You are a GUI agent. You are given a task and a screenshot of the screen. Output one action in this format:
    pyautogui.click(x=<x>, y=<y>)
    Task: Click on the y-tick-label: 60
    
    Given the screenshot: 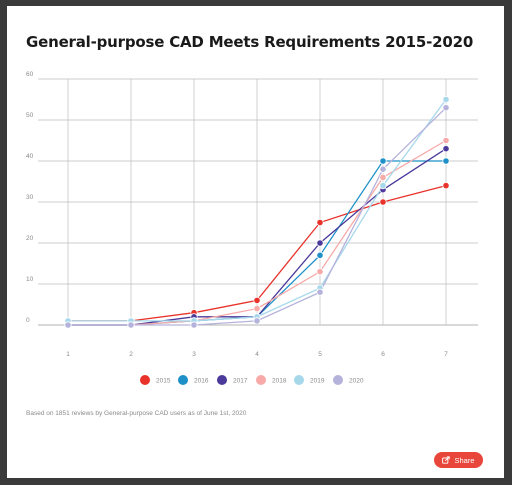 What is the action you would take?
    pyautogui.click(x=30, y=74)
    